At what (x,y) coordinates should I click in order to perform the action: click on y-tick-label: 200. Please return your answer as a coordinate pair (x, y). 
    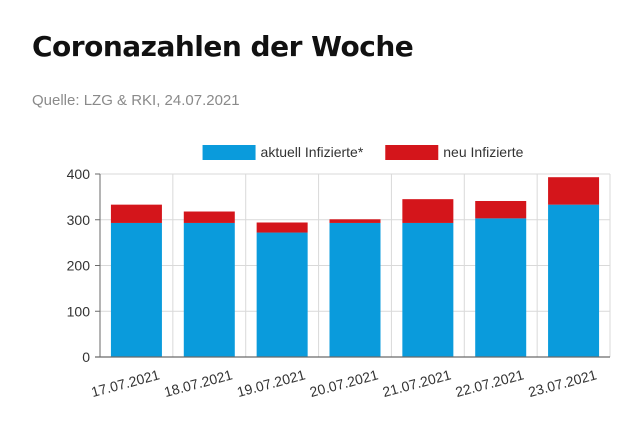
    Looking at the image, I should click on (79, 266).